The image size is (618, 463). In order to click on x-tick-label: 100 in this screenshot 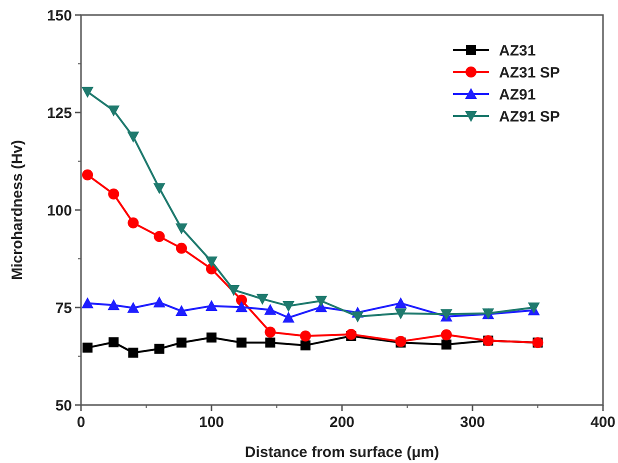, I will do `click(211, 422)`.